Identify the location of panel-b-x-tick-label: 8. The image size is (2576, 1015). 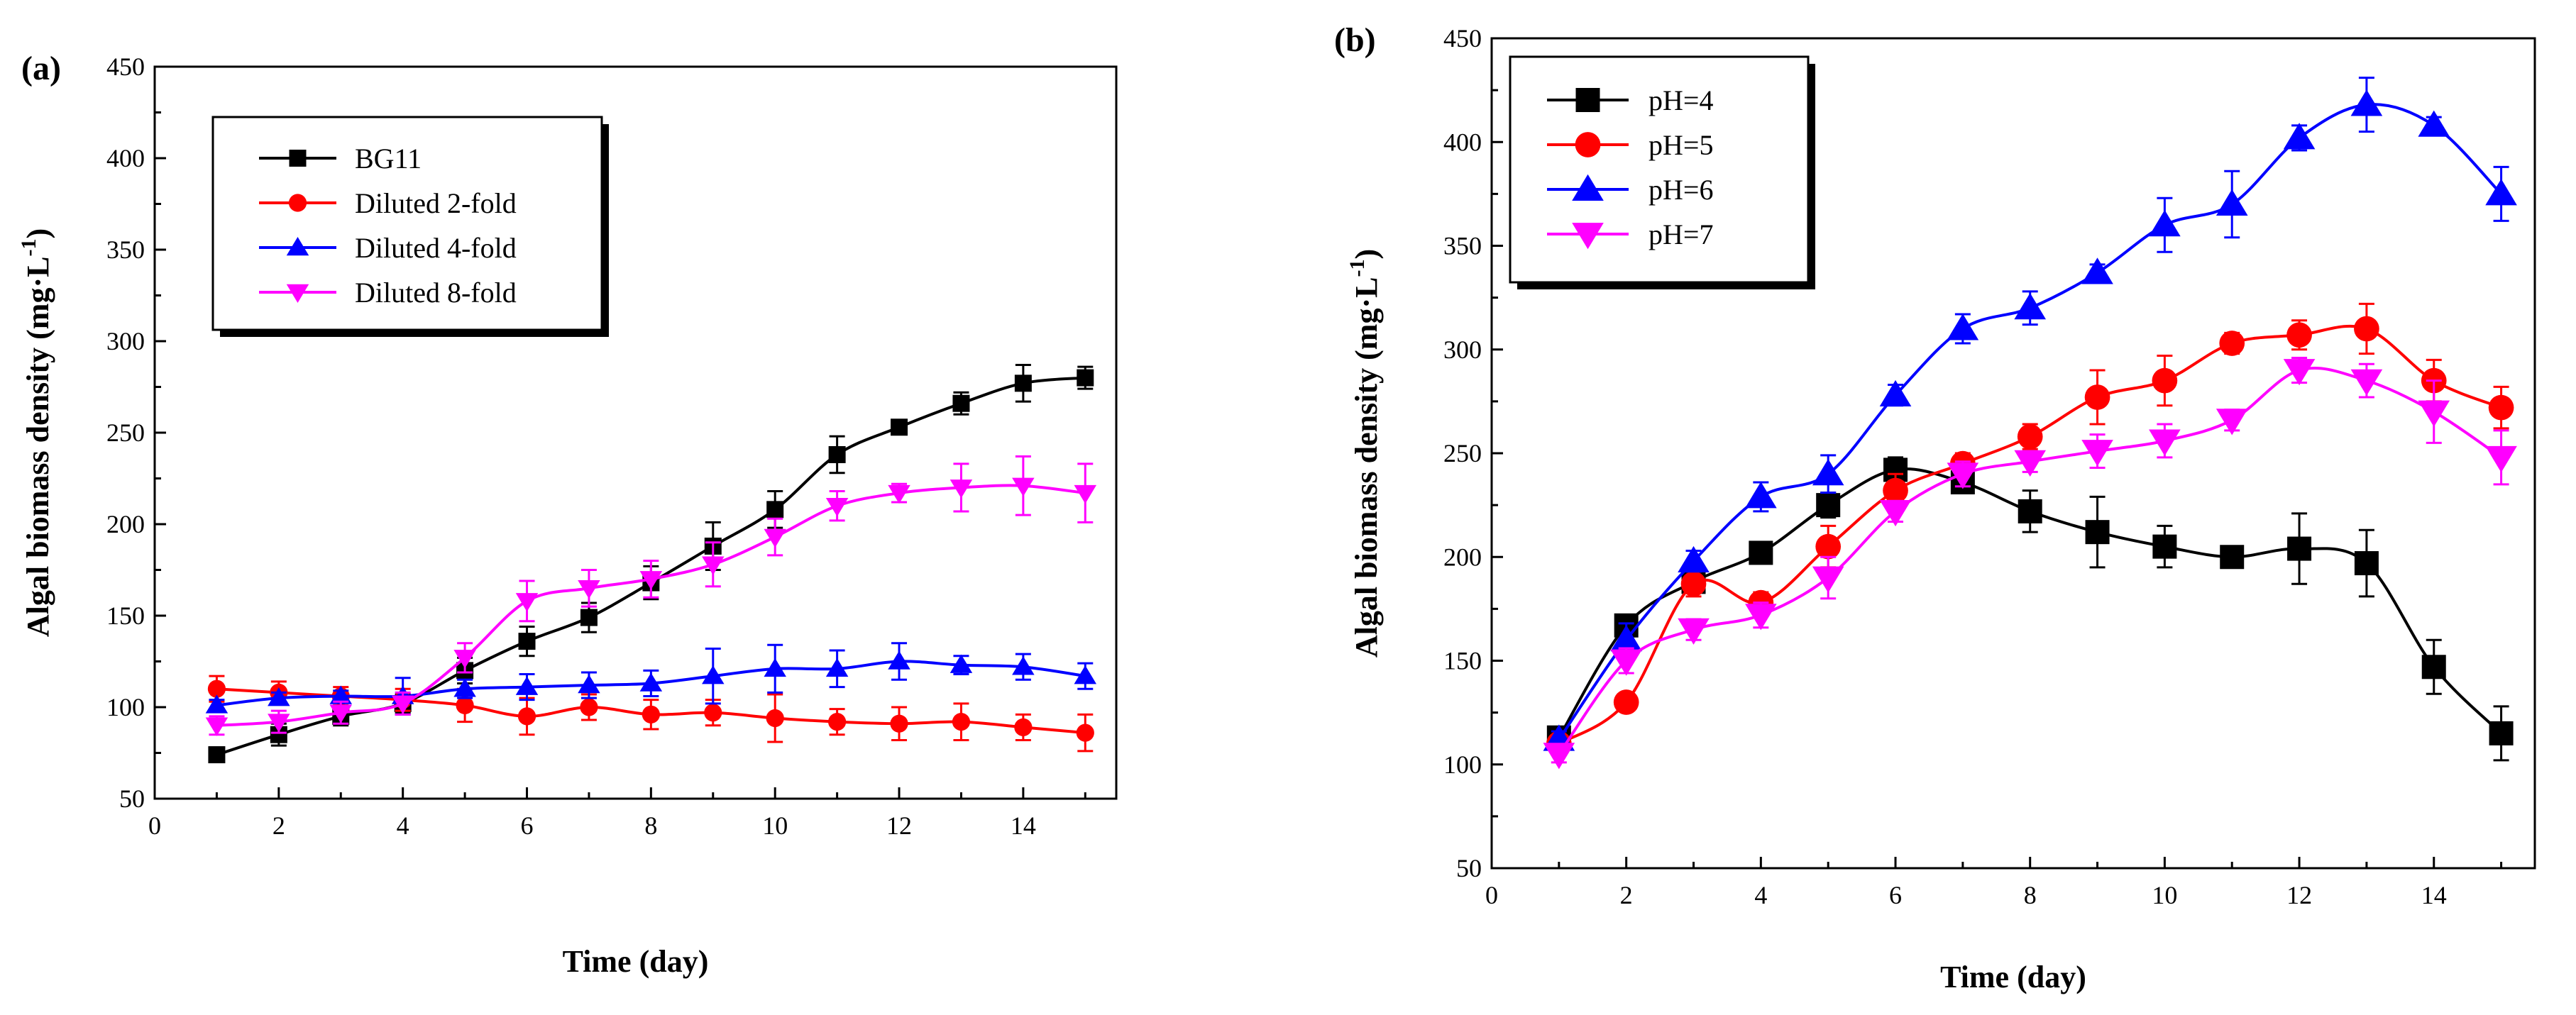
(2030, 895).